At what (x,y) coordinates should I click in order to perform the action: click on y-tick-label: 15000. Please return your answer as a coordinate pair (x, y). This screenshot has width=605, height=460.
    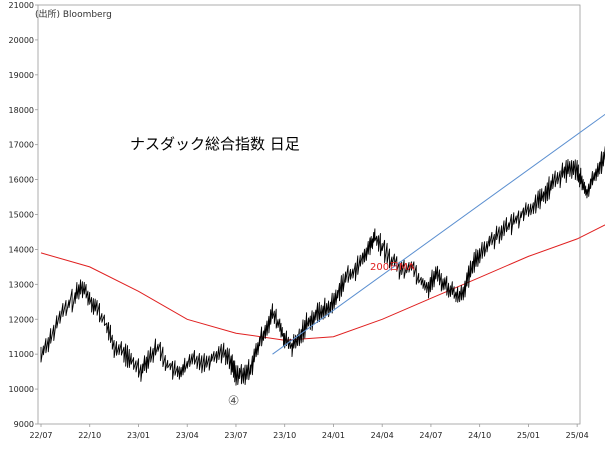
    Looking at the image, I should click on (21, 215).